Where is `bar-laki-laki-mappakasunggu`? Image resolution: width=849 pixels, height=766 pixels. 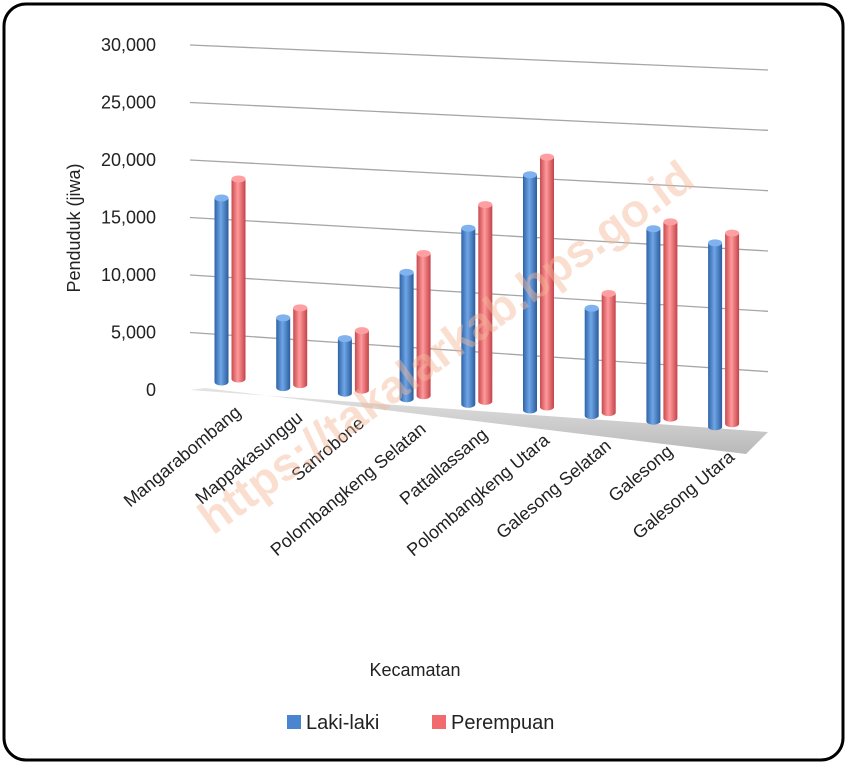 bar-laki-laki-mappakasunggu is located at coordinates (283, 353).